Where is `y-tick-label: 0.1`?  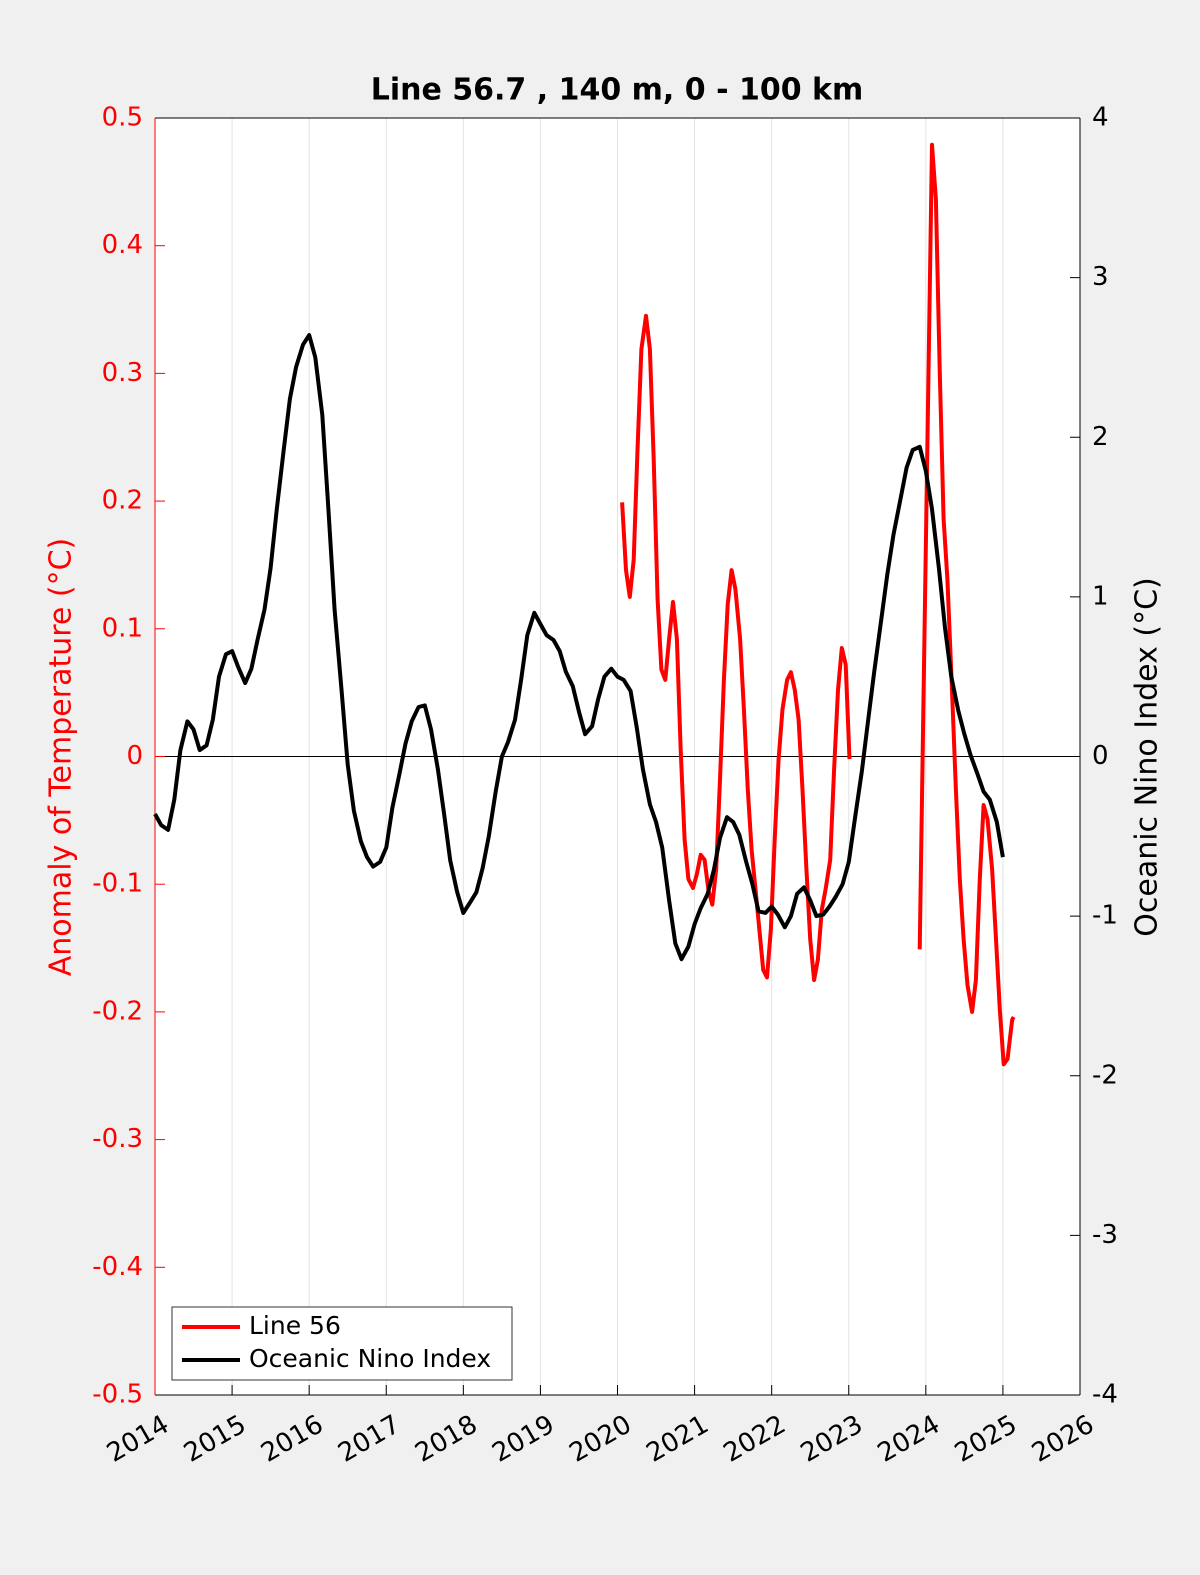 y-tick-label: 0.1 is located at coordinates (122, 628).